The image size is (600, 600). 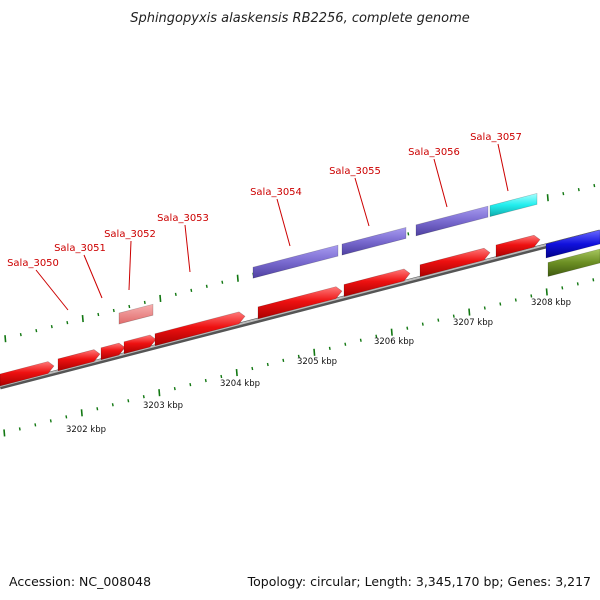 I want to click on gene-label: Sala_3054, so click(x=276, y=192).